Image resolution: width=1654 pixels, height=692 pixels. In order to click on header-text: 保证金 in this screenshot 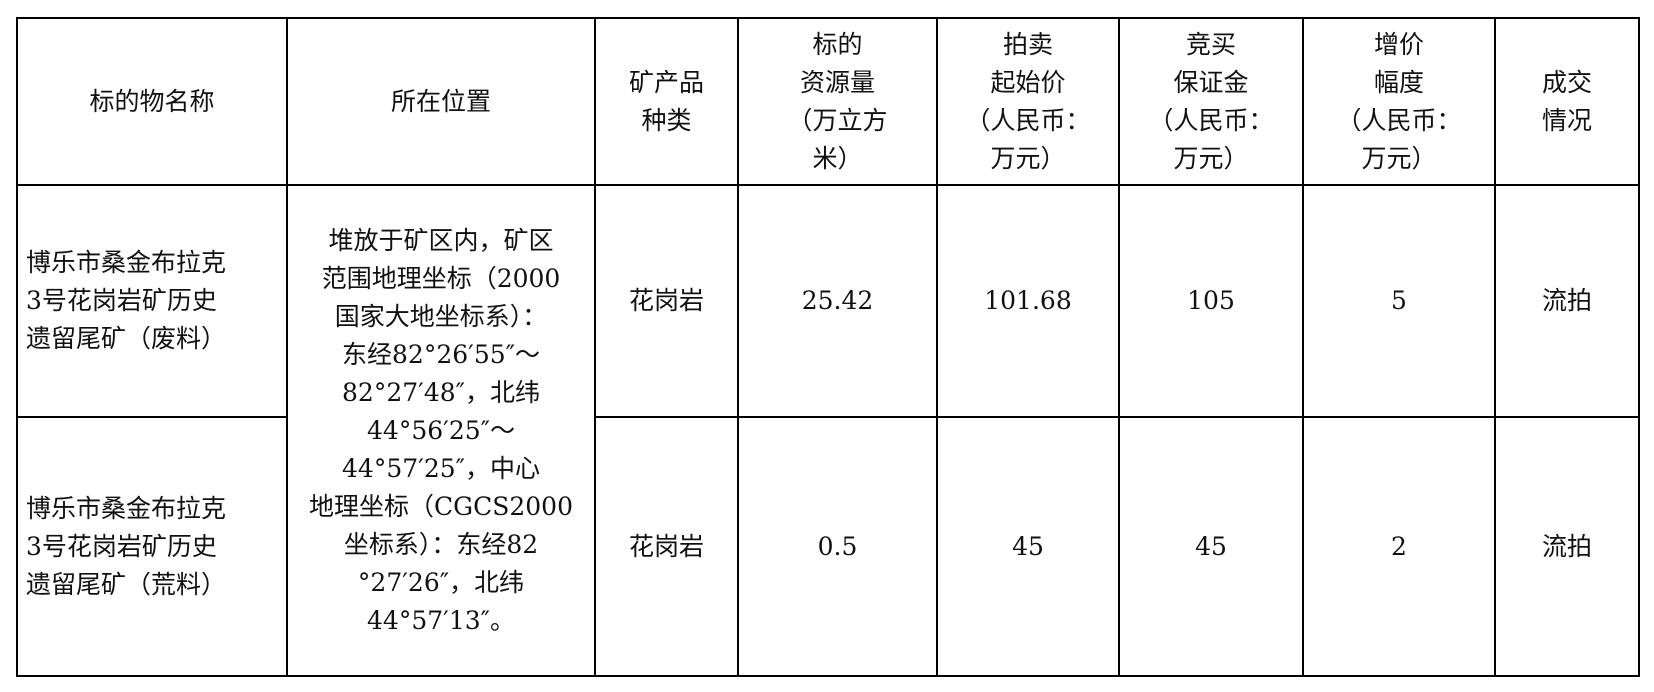, I will do `click(1211, 82)`.